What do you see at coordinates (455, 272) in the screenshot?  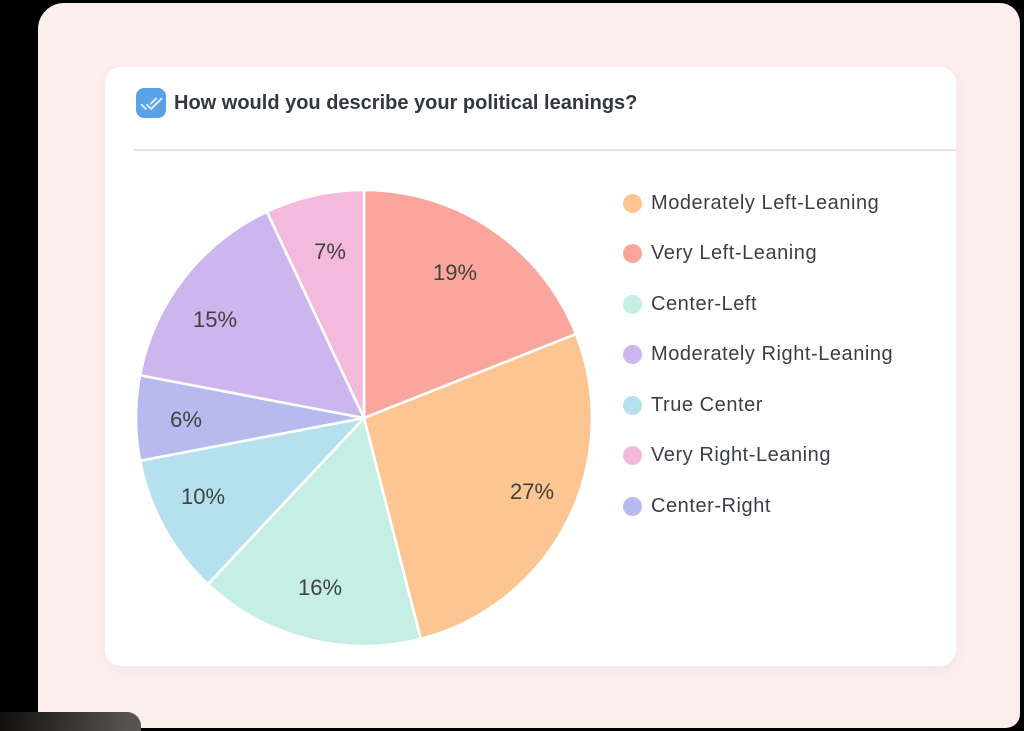 I see `svg-text: 19%` at bounding box center [455, 272].